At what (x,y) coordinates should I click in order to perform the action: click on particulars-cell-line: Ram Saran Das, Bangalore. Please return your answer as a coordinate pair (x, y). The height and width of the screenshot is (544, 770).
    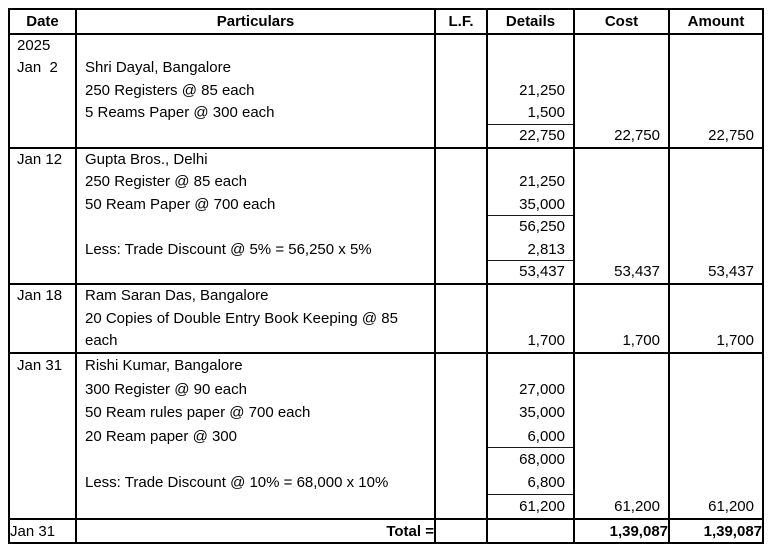
    Looking at the image, I should click on (177, 296).